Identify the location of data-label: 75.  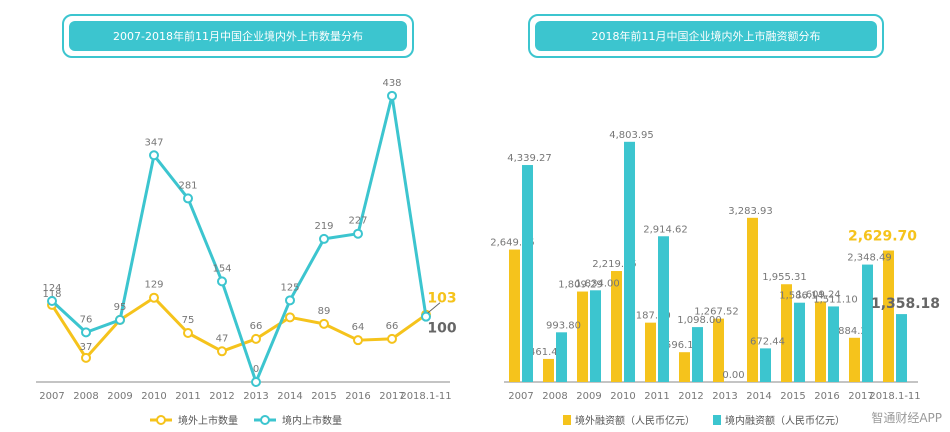
(188, 320).